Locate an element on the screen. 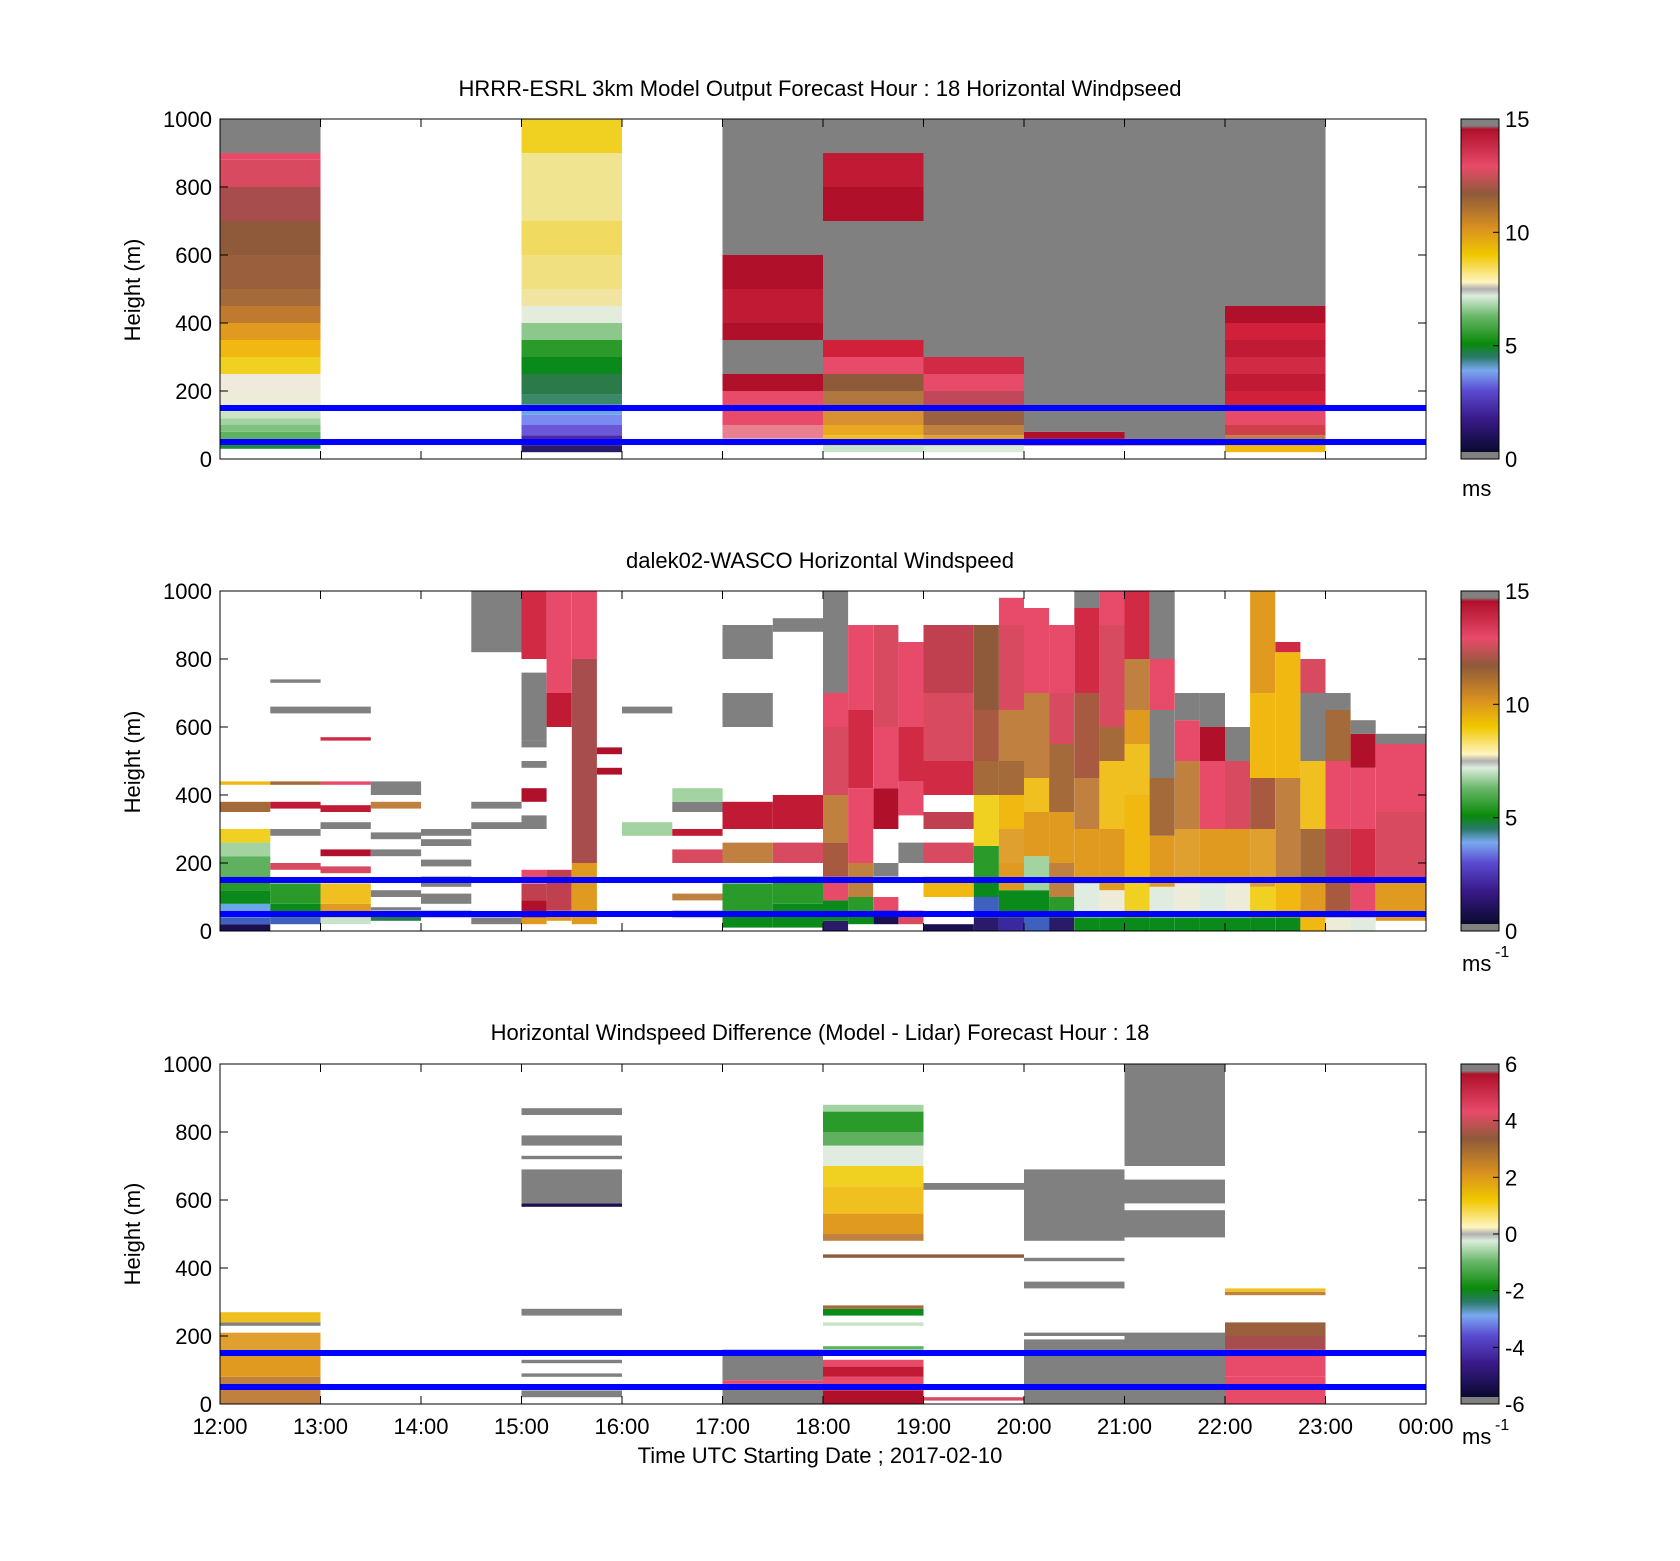 Image resolution: width=1680 pixels, height=1561 pixels. colorbar is located at coordinates (1480, 1234).